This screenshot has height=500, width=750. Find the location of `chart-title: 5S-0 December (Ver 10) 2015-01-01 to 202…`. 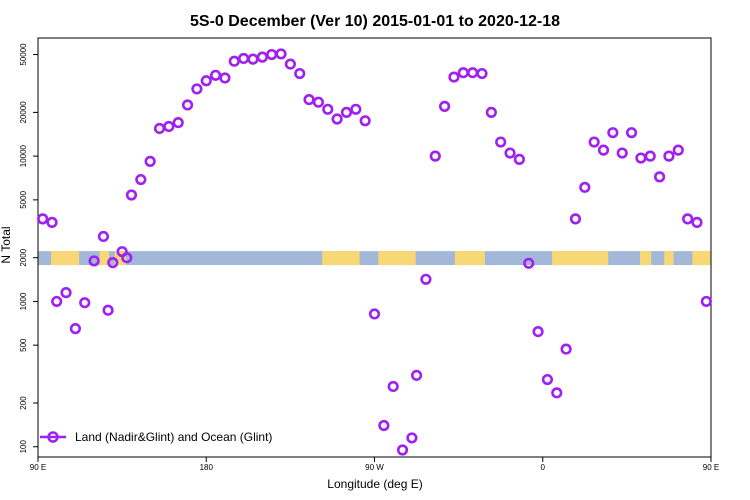

chart-title: 5S-0 December (Ver 10) 2015-01-01 to 202… is located at coordinates (375, 21).